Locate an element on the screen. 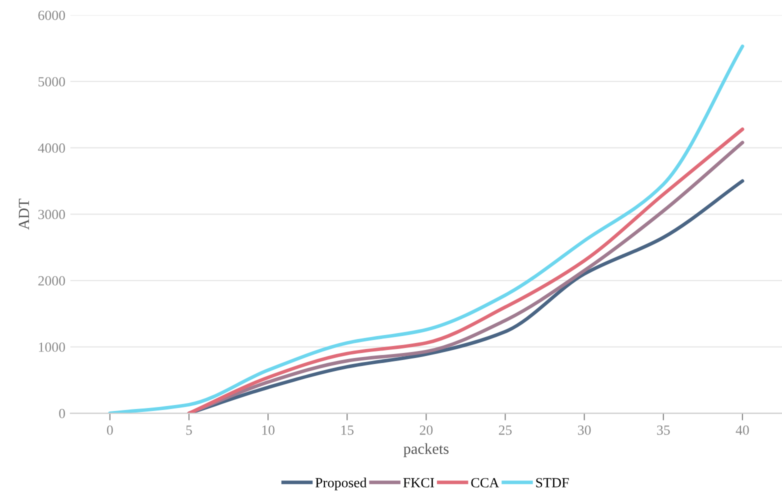  y-tick-label: 3000 is located at coordinates (51, 215).